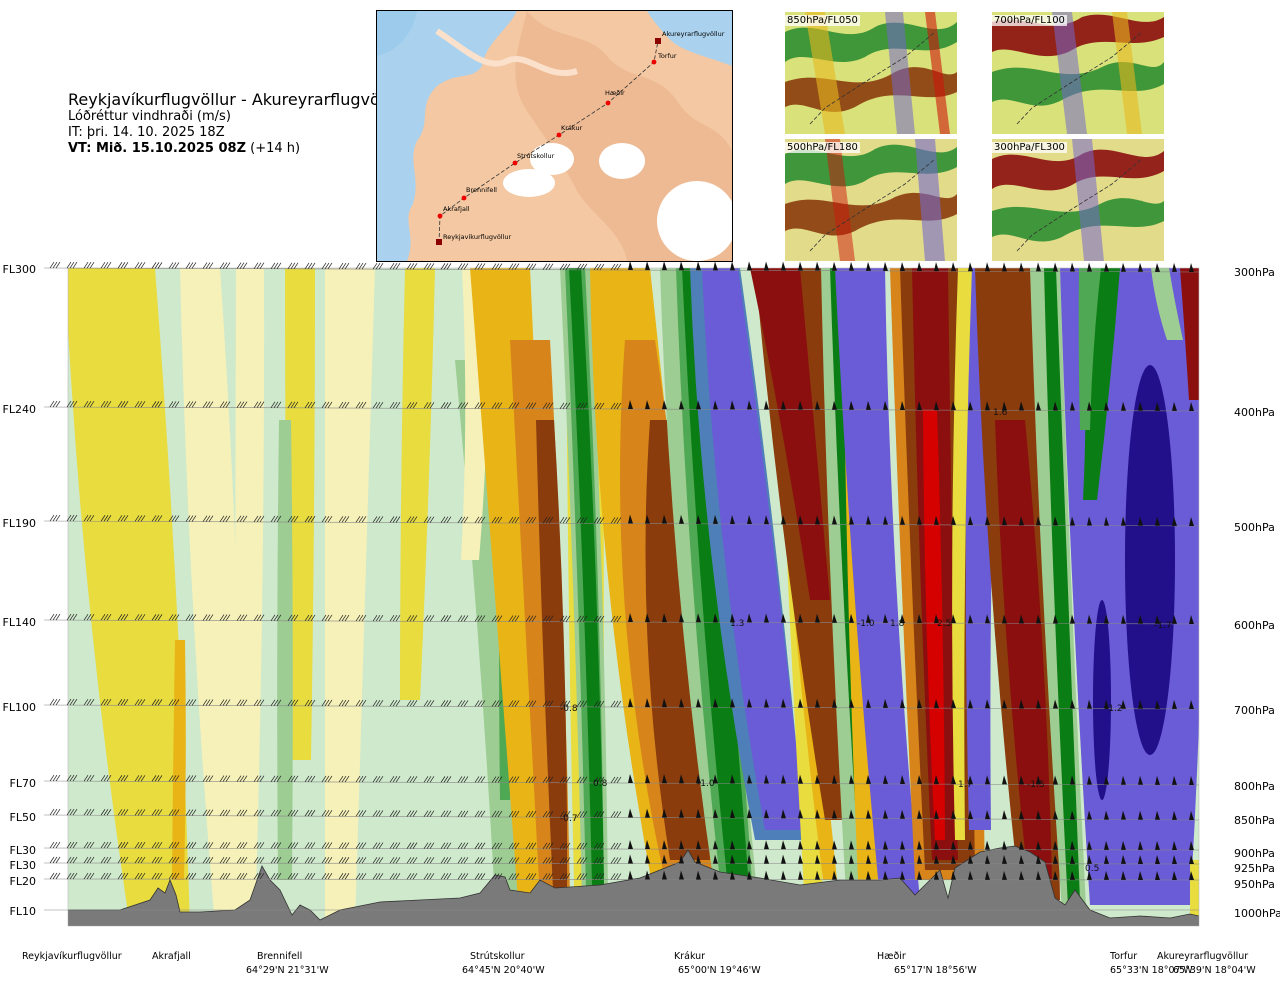 This screenshot has width=1280, height=981. What do you see at coordinates (934, 625) in the screenshot?
I see `band-red-p` at bounding box center [934, 625].